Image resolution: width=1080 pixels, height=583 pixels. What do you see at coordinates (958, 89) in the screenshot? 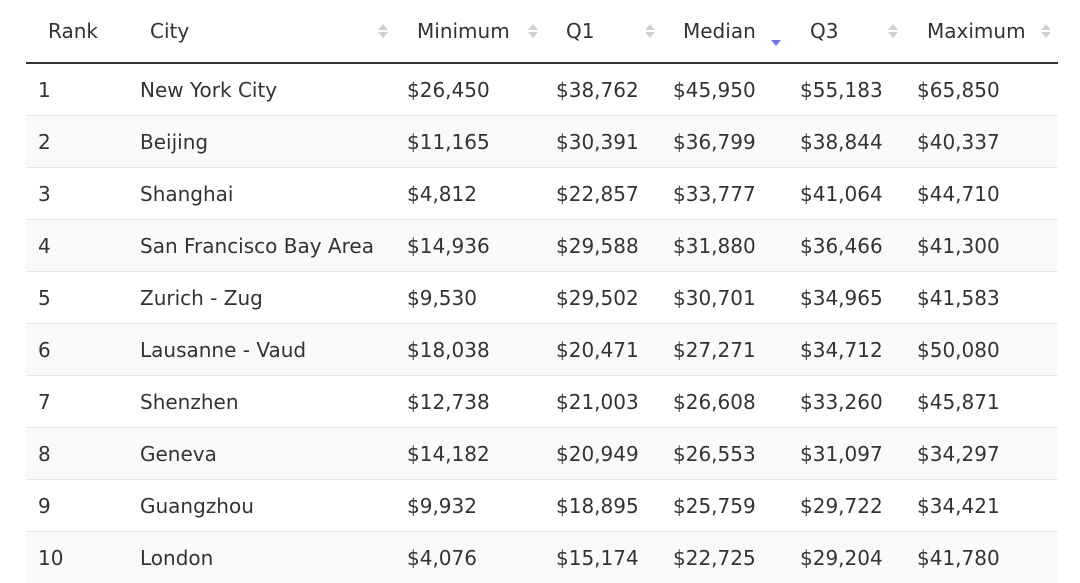
I see `cell-maximum: $65,850` at bounding box center [958, 89].